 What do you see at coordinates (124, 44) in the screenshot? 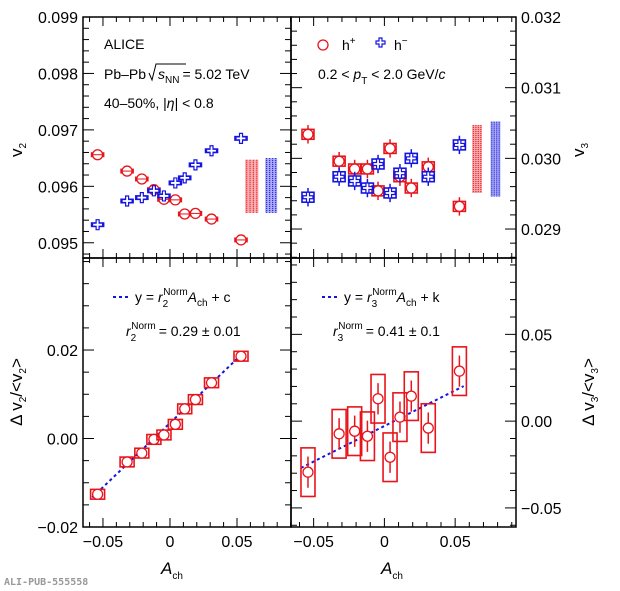
I see `experiment-label: ALICE` at bounding box center [124, 44].